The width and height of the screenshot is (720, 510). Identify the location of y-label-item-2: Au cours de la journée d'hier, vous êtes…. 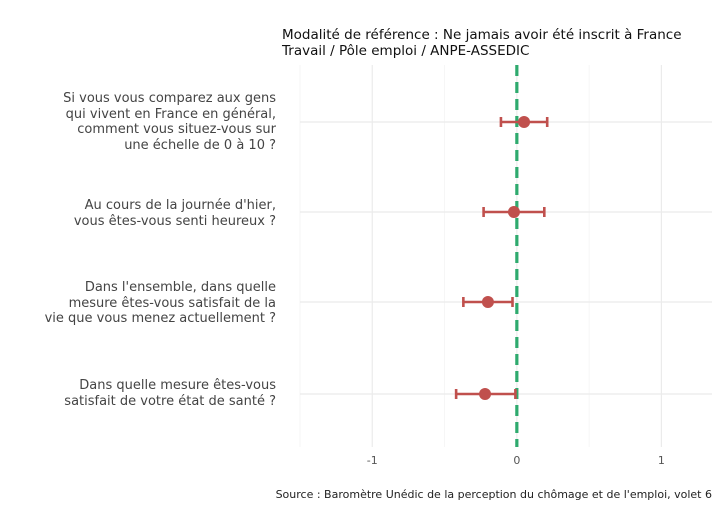
(174, 213).